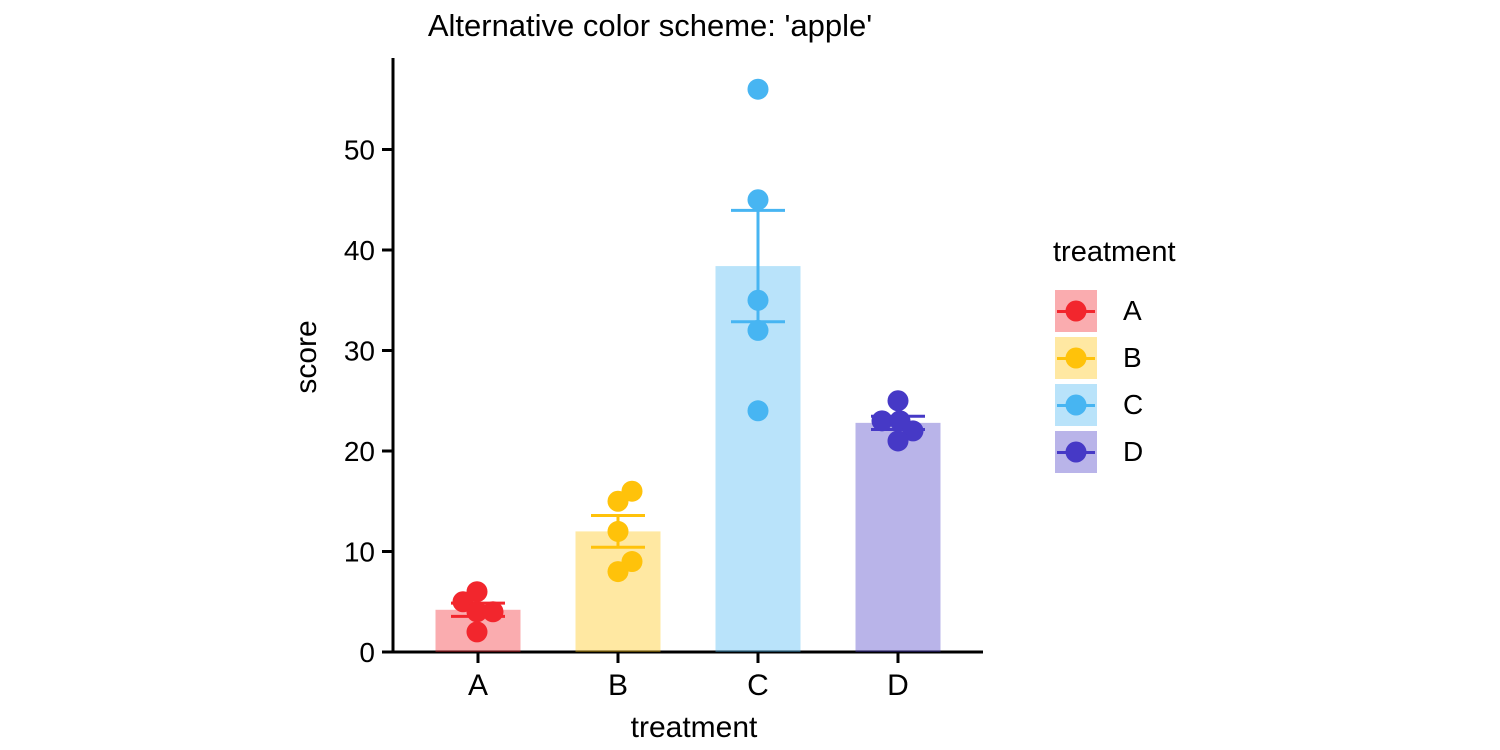 This screenshot has width=1500, height=750. What do you see at coordinates (1133, 451) in the screenshot?
I see `legend-entry-label: D` at bounding box center [1133, 451].